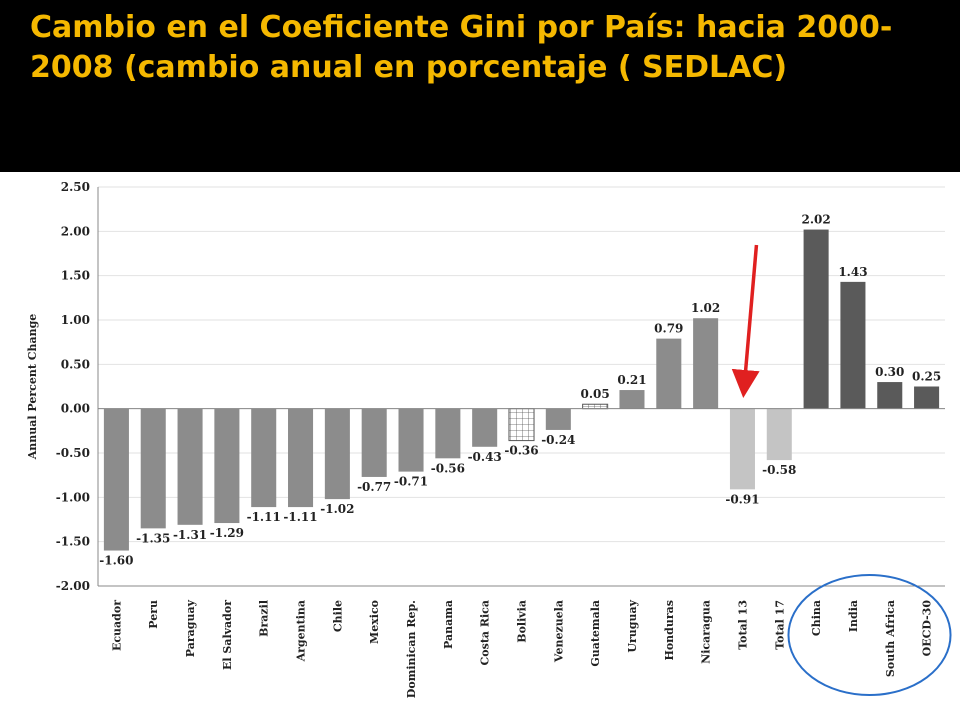  What do you see at coordinates (448, 433) in the screenshot?
I see `bar-panama` at bounding box center [448, 433].